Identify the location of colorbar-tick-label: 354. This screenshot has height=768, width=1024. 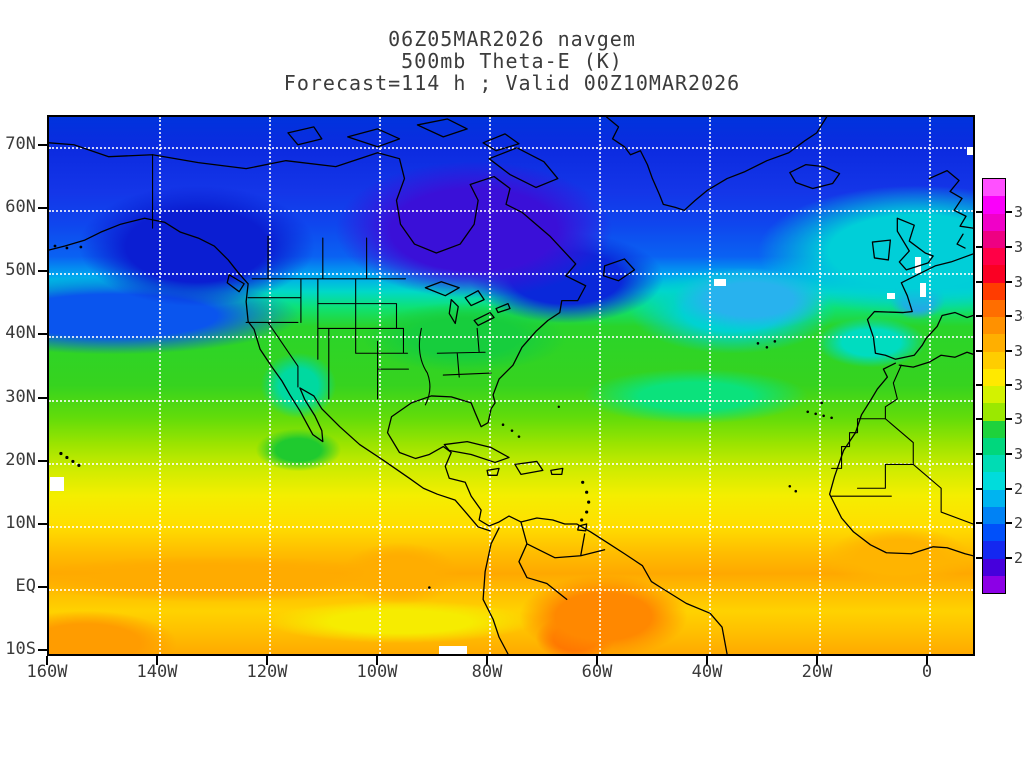
(1019, 281).